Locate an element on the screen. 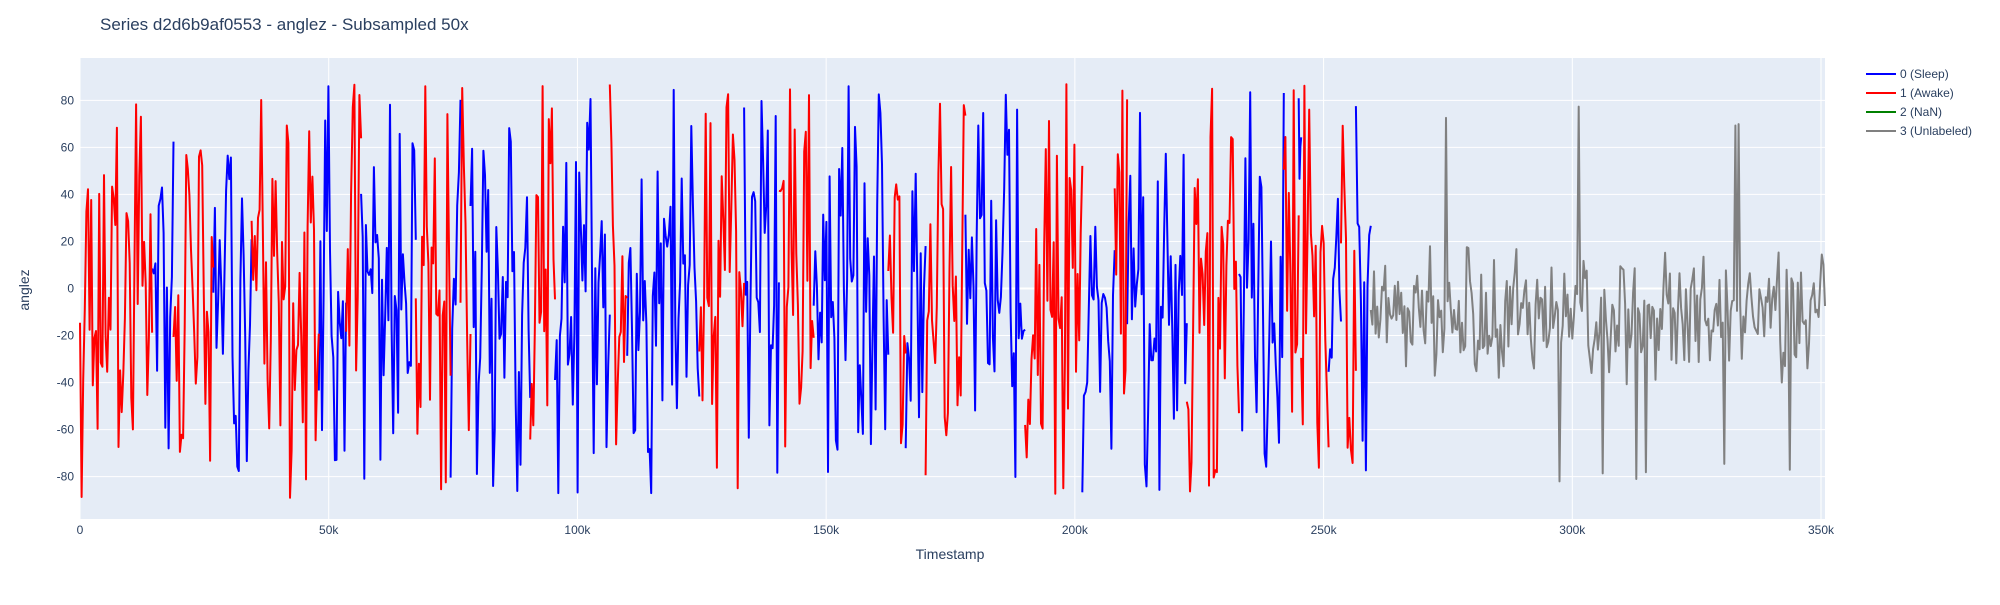 The image size is (2000, 605). legend-item: 2 (NaN) is located at coordinates (1904, 112).